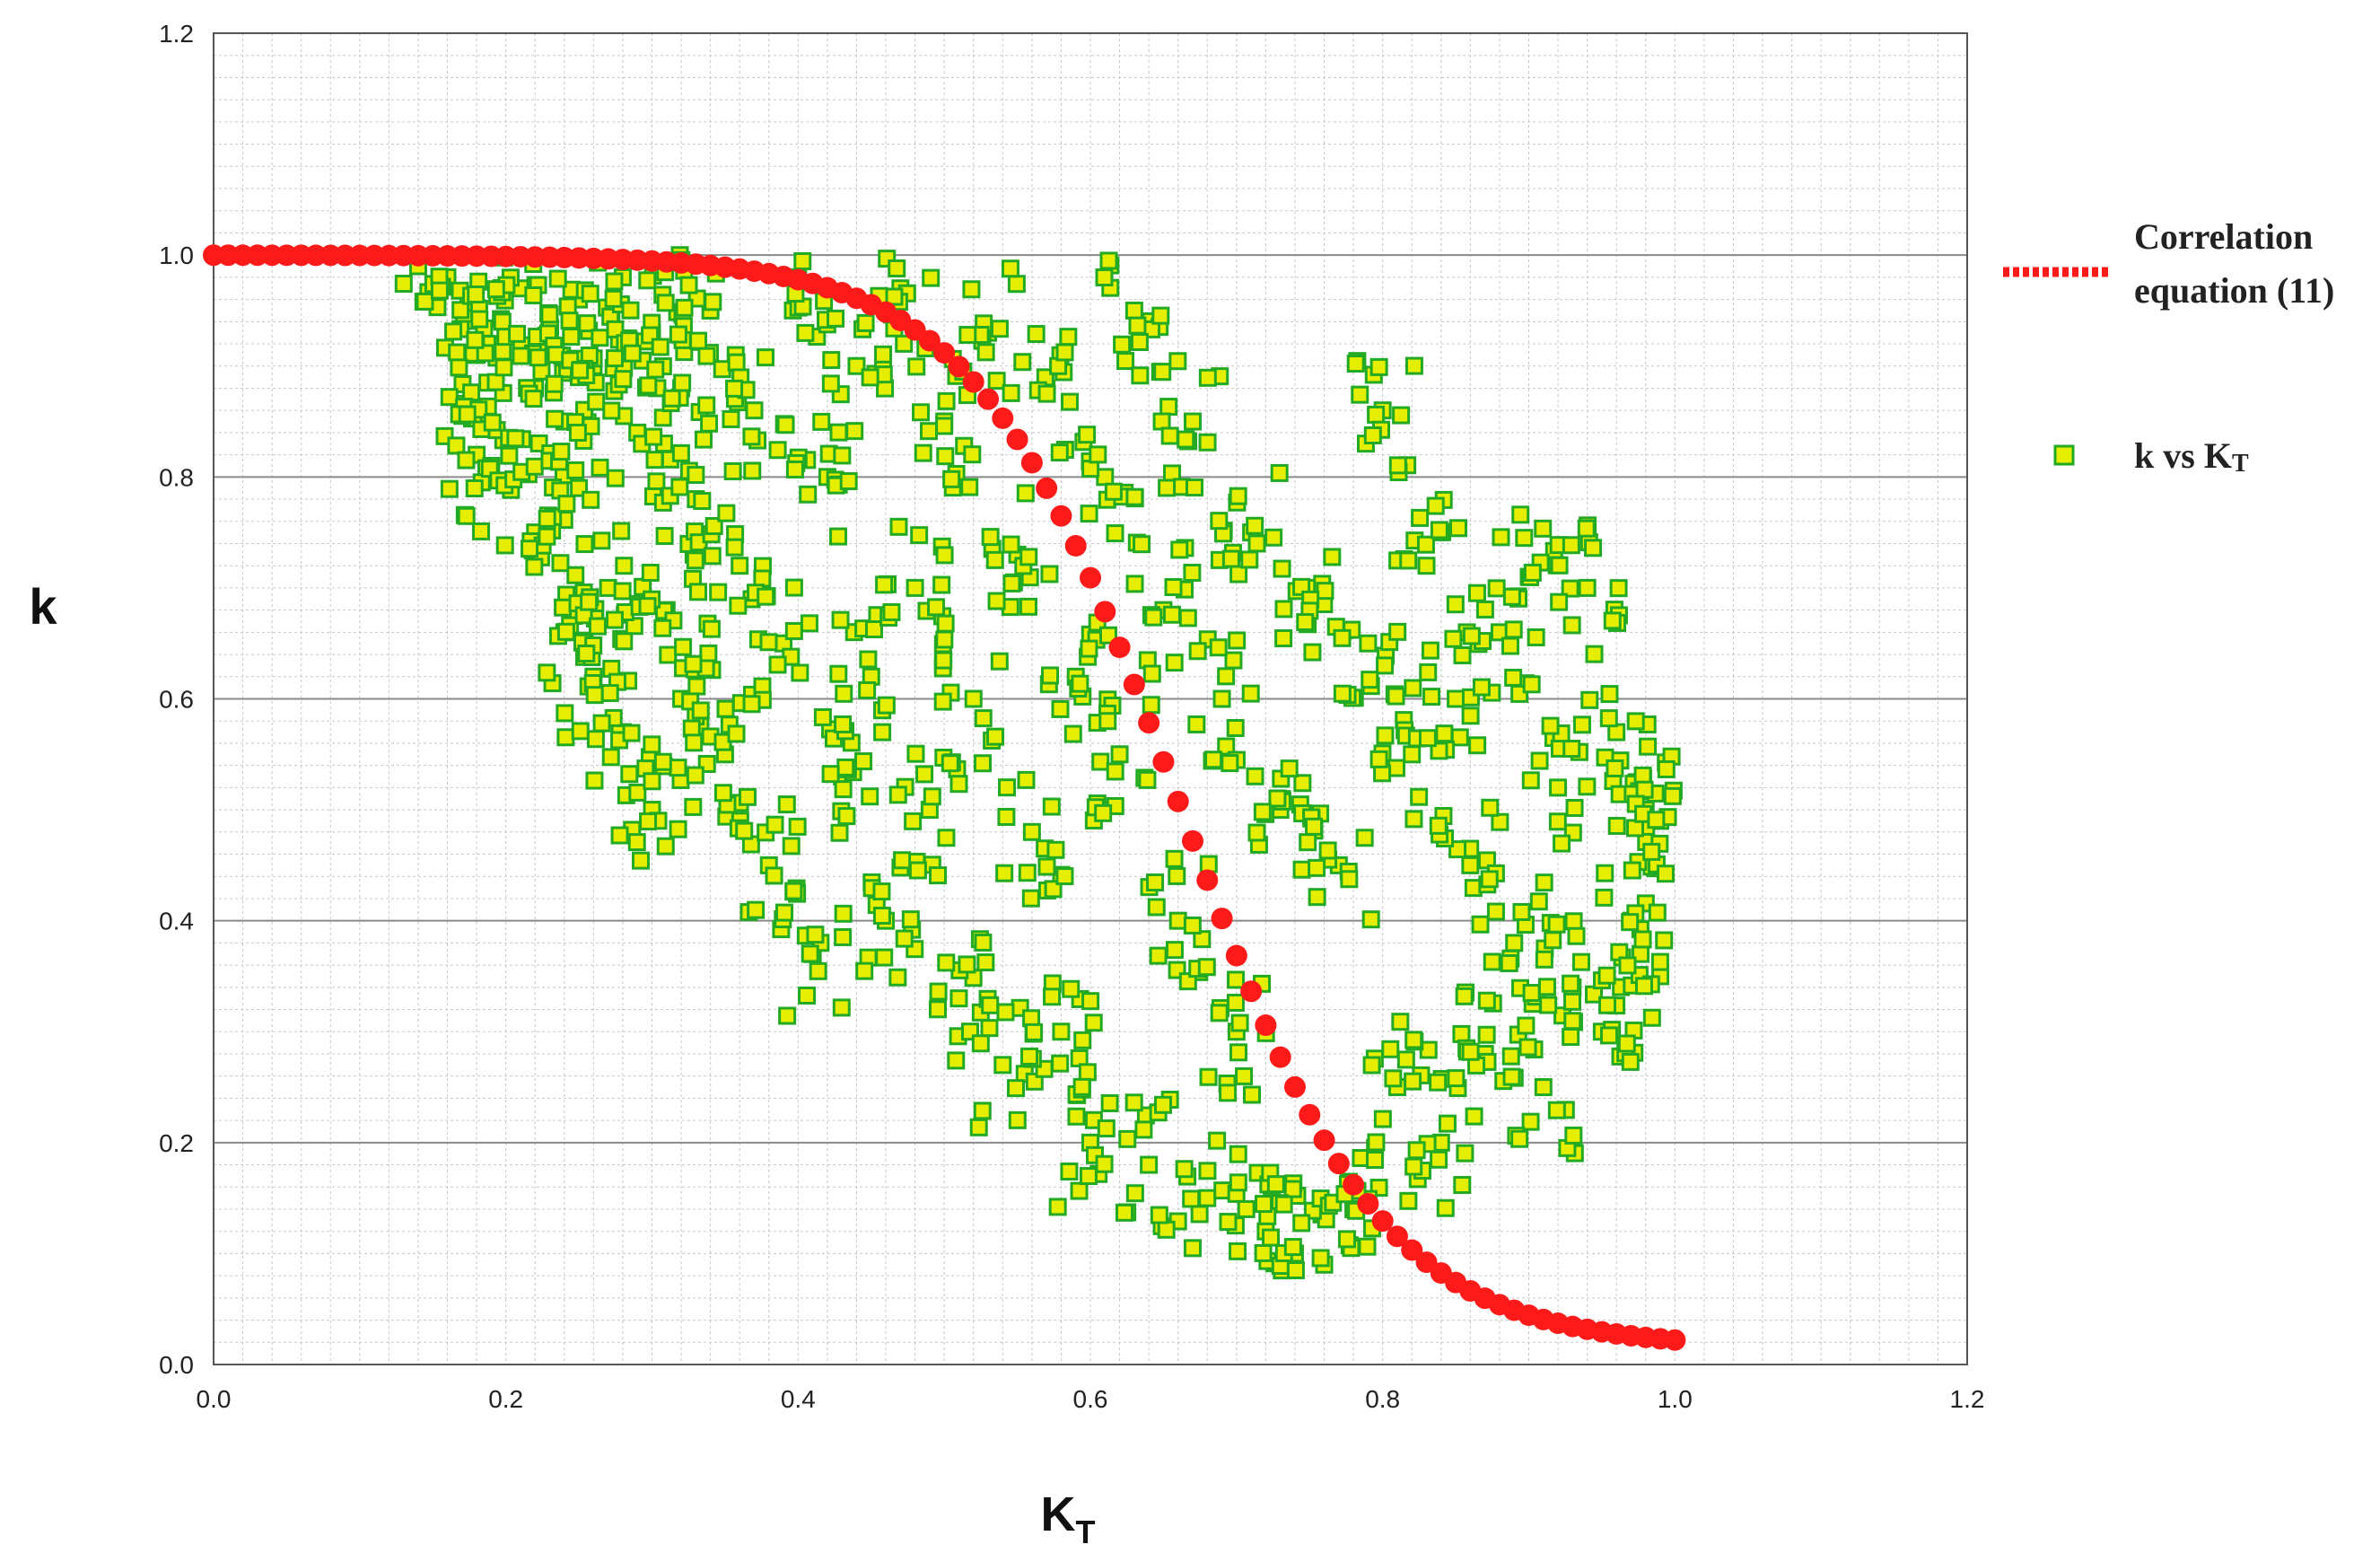  I want to click on x-axis-title-main: K, so click(1058, 1514).